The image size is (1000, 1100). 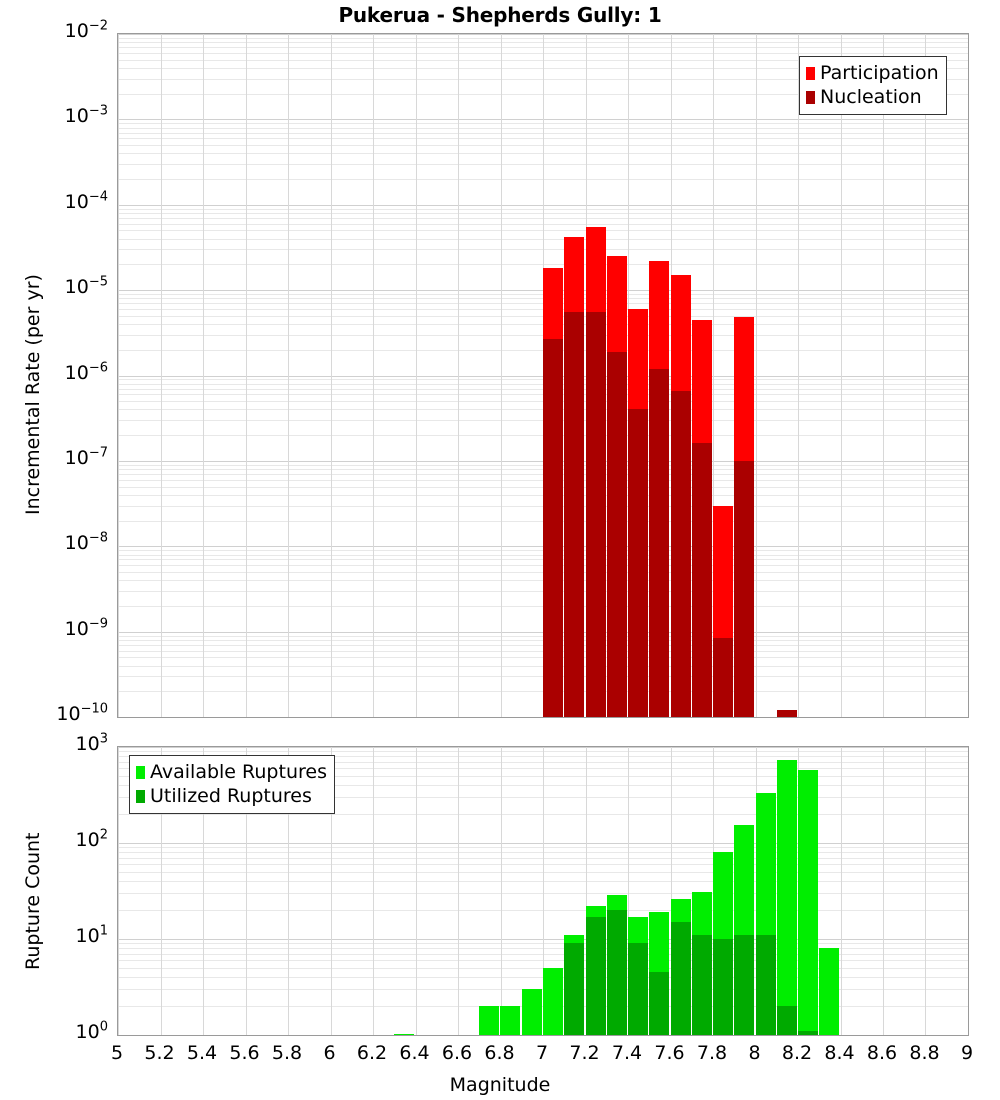 What do you see at coordinates (238, 771) in the screenshot?
I see `legend-label: Available Ruptures` at bounding box center [238, 771].